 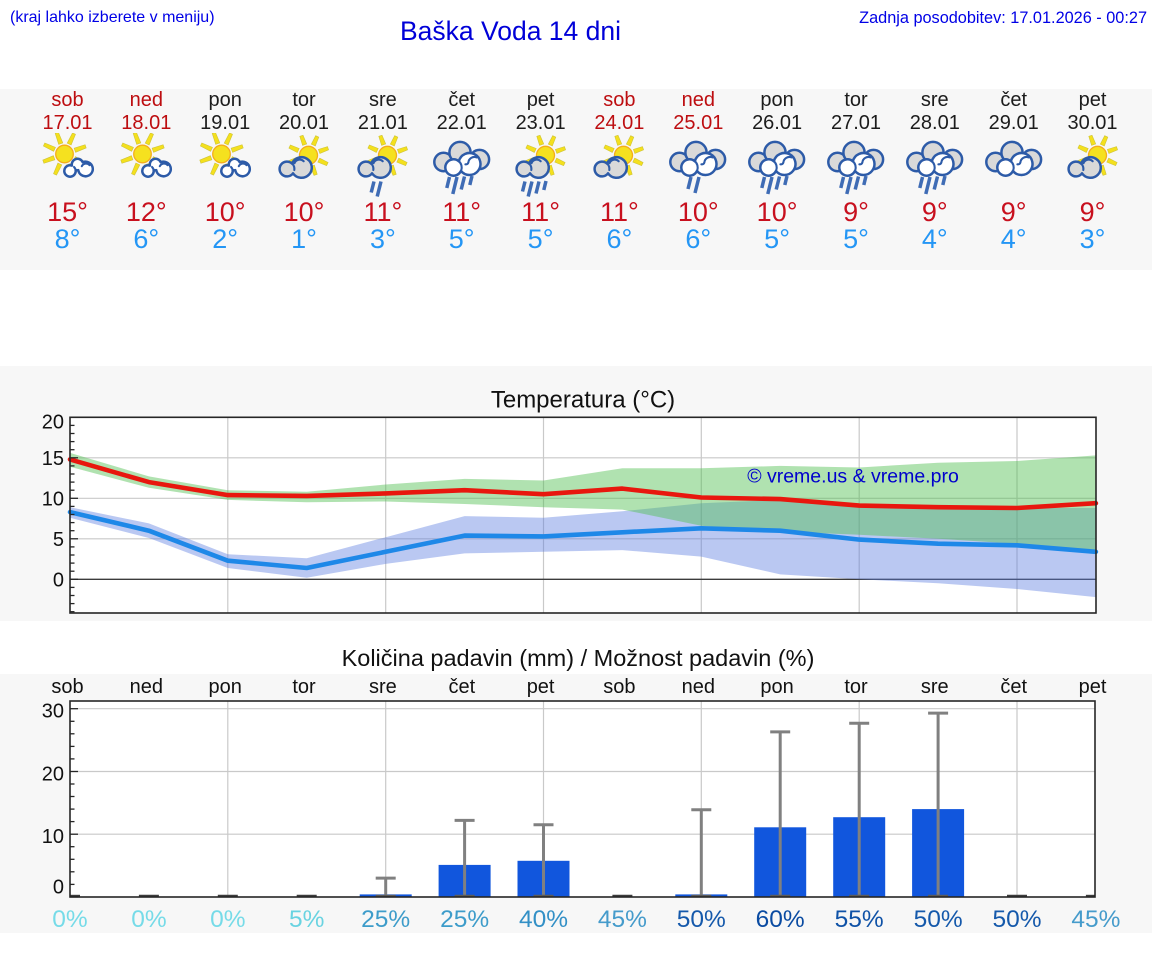 What do you see at coordinates (306, 919) in the screenshot?
I see `svg-text: 5%` at bounding box center [306, 919].